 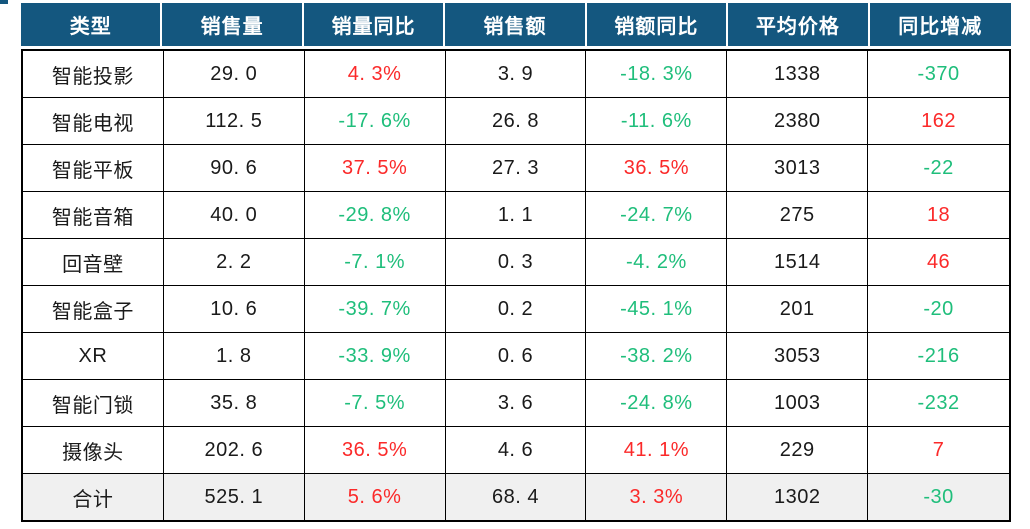 I want to click on table-header-row: 类型 销售量 销量同比 销售额 销额同比 平均价格 同比增减, so click(x=516, y=24).